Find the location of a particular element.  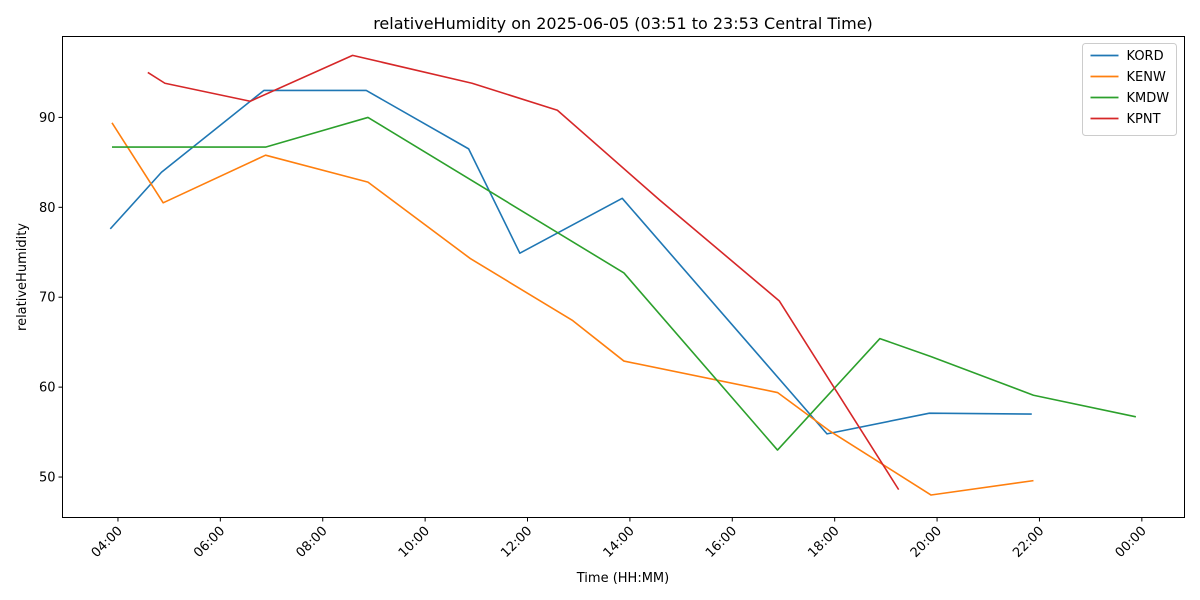

y-tick-label: 70 is located at coordinates (47, 298).